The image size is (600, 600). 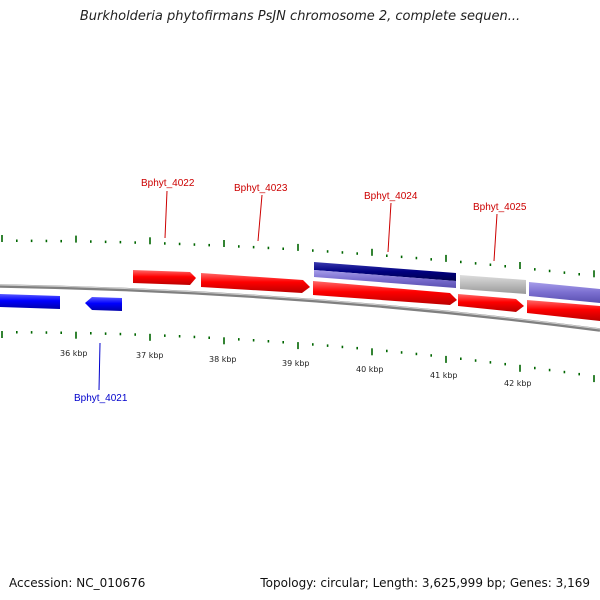 What do you see at coordinates (444, 375) in the screenshot?
I see `scale-label-41: 41 kbp` at bounding box center [444, 375].